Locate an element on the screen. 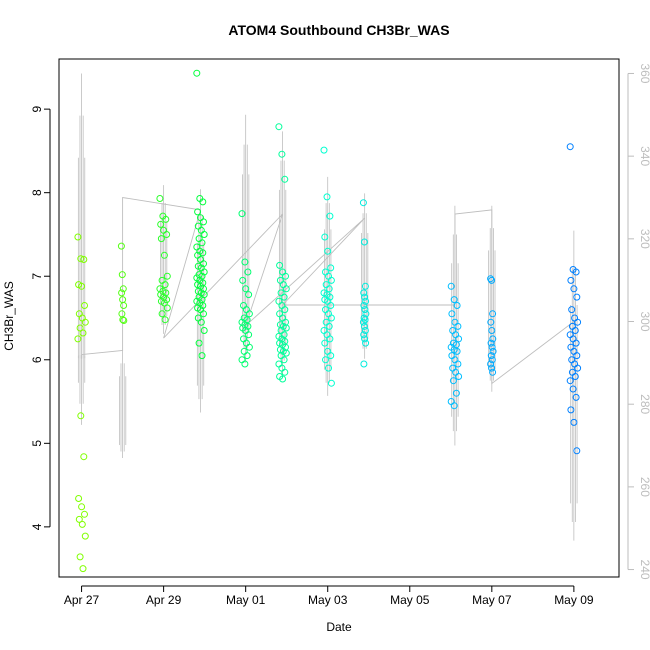 The width and height of the screenshot is (650, 650). y-tick-label-right: 320 is located at coordinates (644, 239).